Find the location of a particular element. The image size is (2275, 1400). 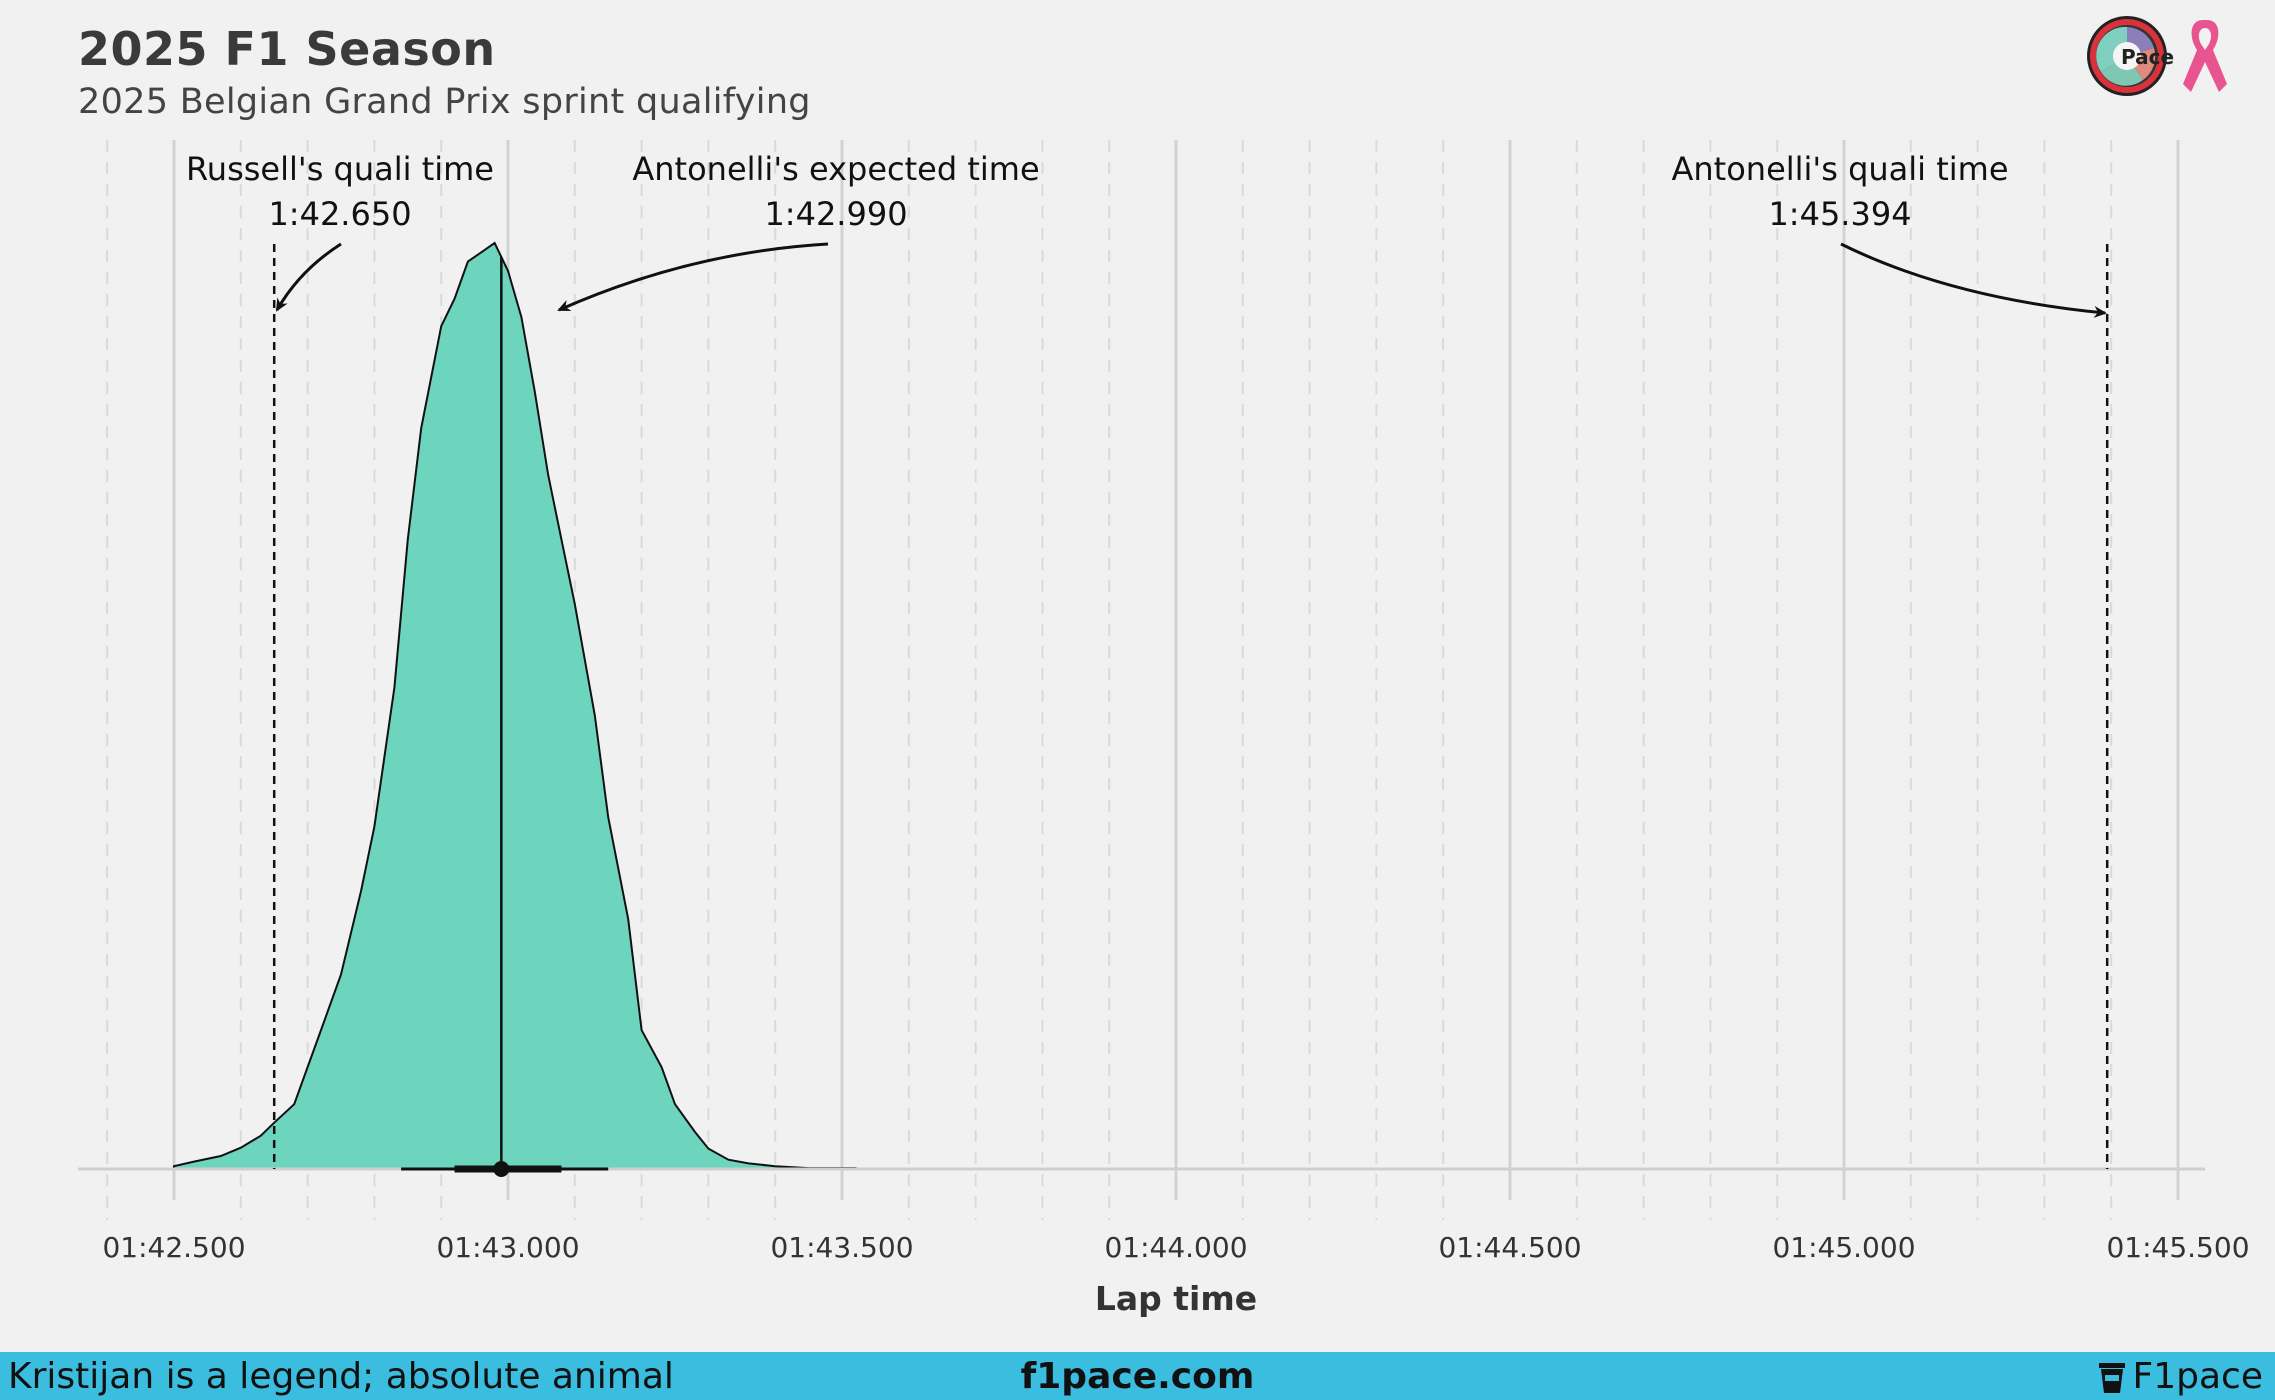

coffee-cup-icon is located at coordinates (2111, 1377).